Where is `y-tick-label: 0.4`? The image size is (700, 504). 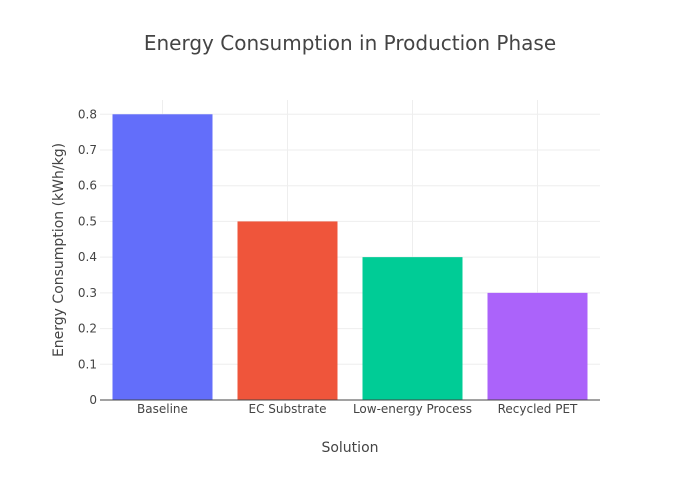 y-tick-label: 0.4 is located at coordinates (87, 257).